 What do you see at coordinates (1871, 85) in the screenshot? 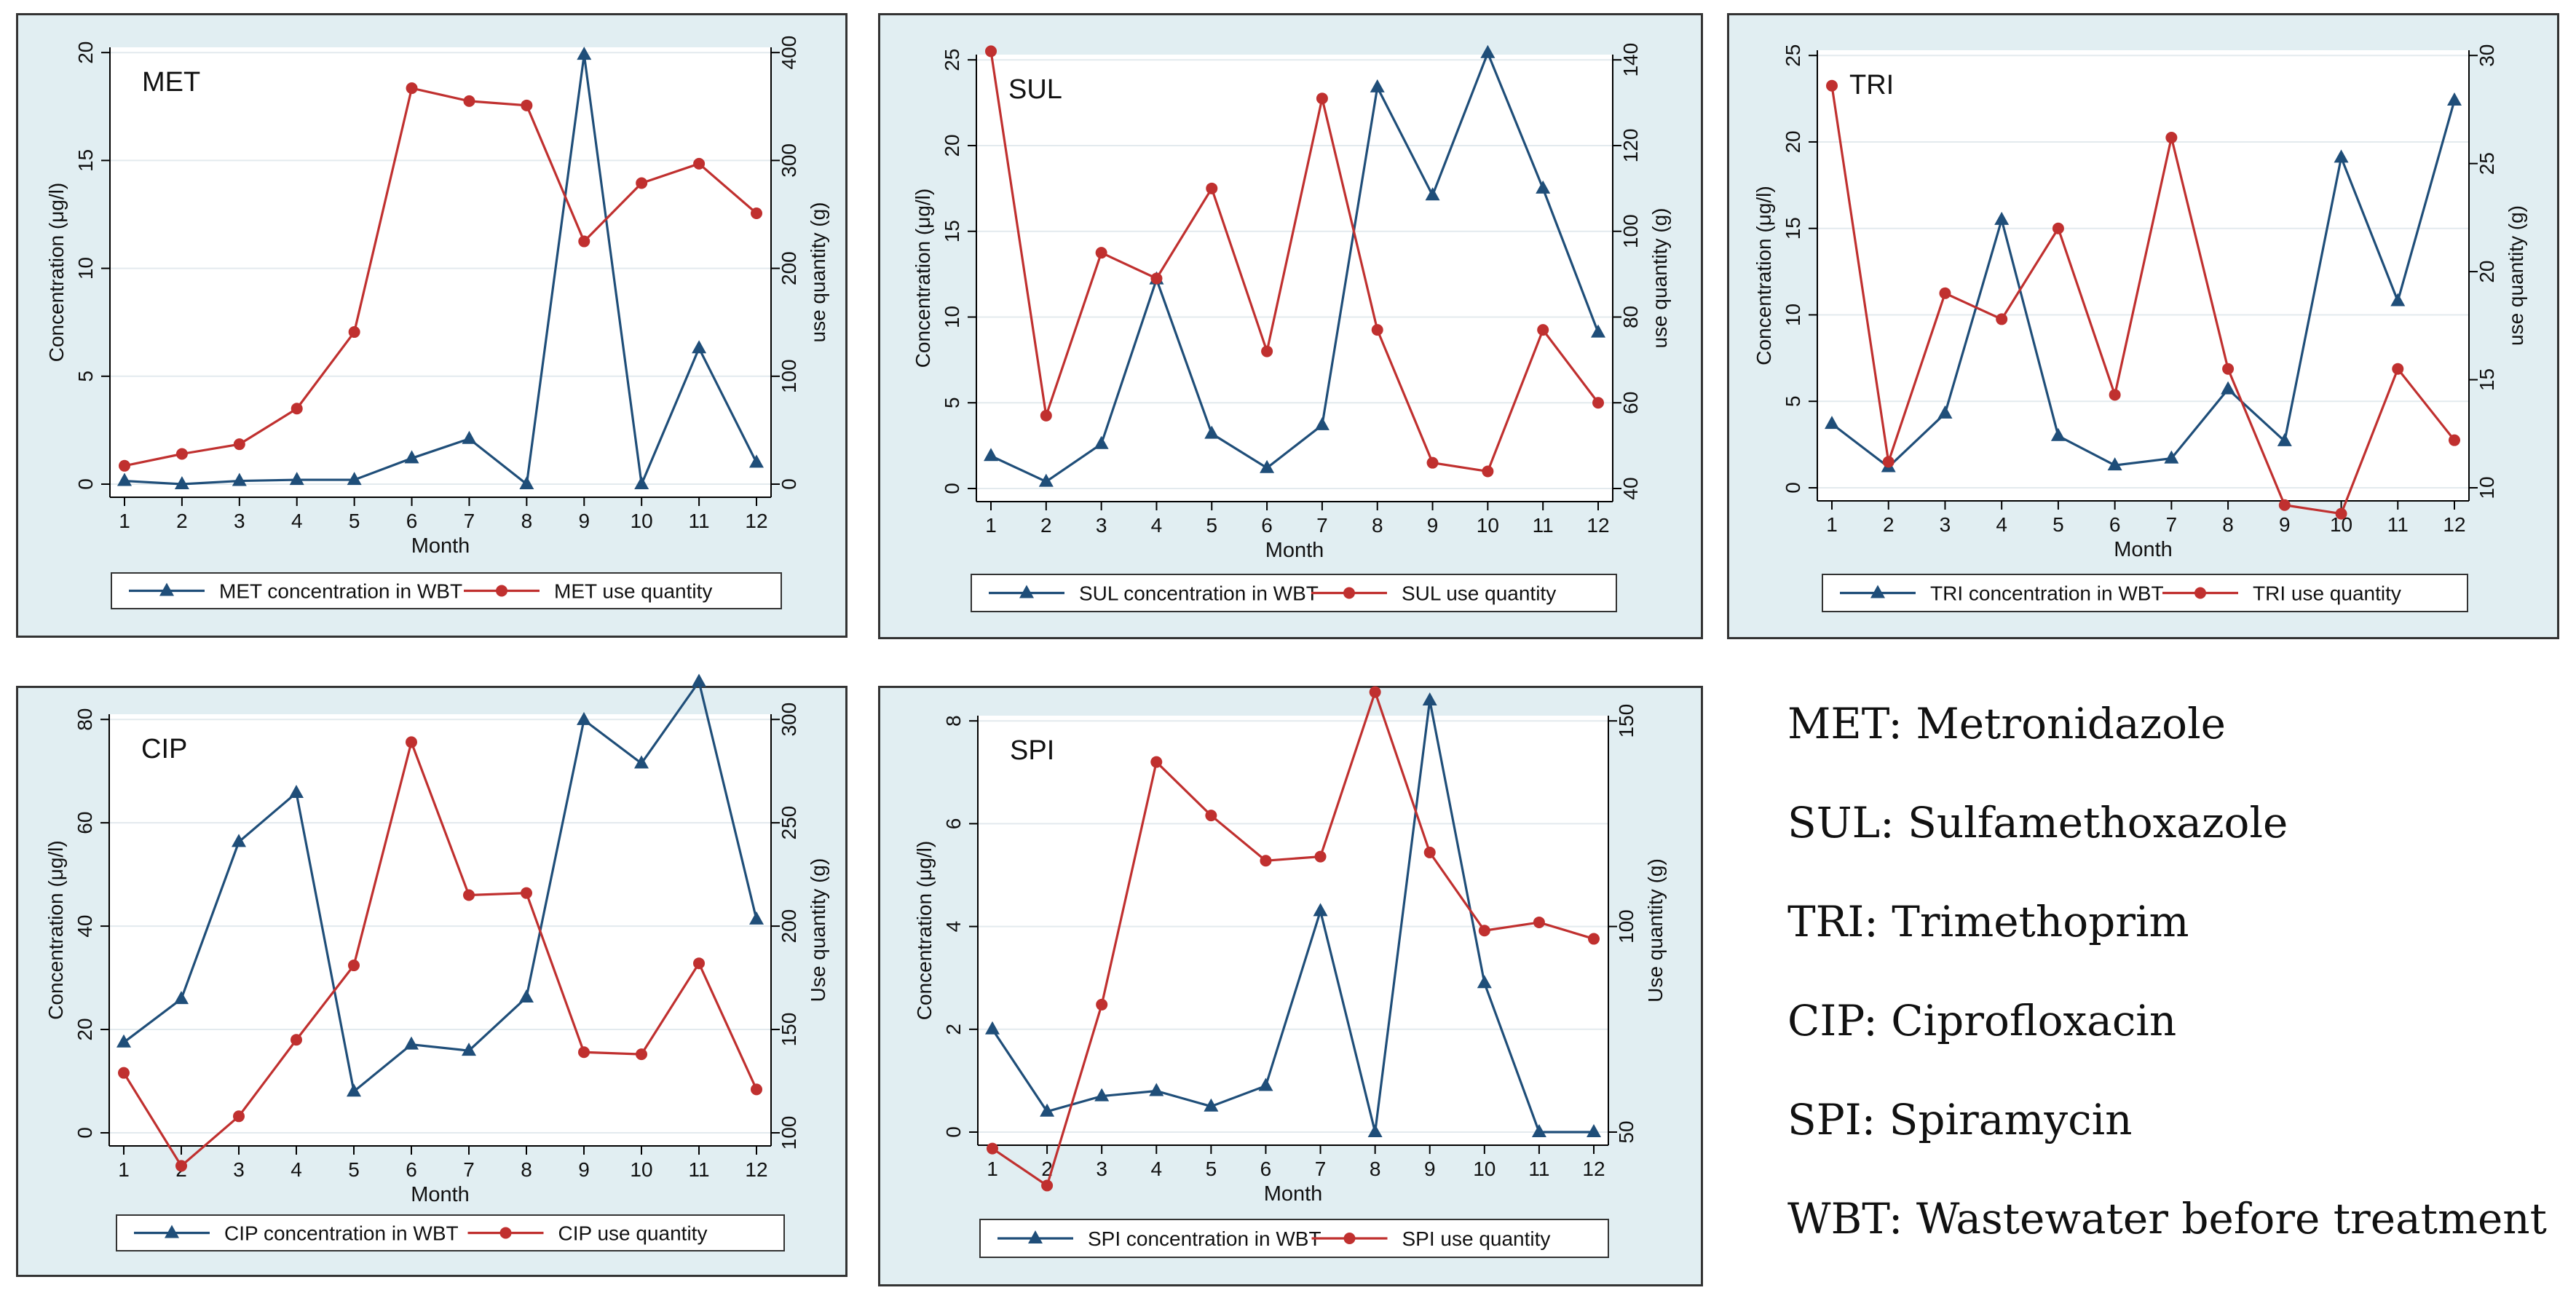
I see `chart-title: TRI` at bounding box center [1871, 85].